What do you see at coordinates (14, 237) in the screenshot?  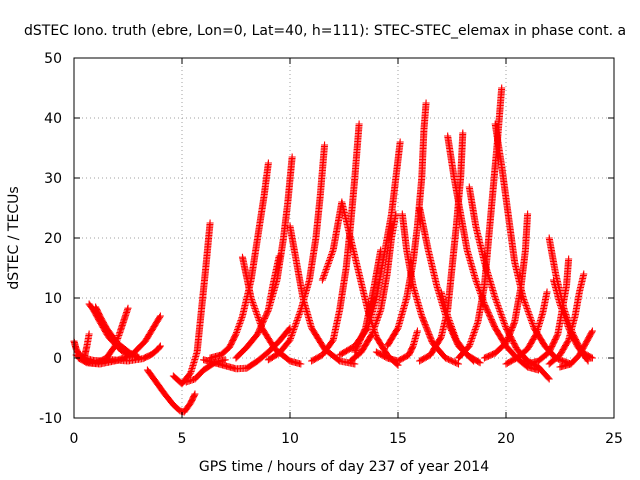 I see `y-axis-label: dSTEC / TECUs` at bounding box center [14, 237].